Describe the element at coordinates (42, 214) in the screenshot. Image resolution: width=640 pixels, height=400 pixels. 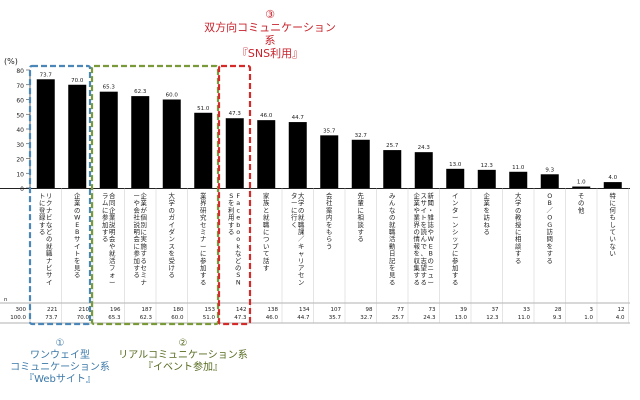
I see `category-label: トに登録する` at that location.